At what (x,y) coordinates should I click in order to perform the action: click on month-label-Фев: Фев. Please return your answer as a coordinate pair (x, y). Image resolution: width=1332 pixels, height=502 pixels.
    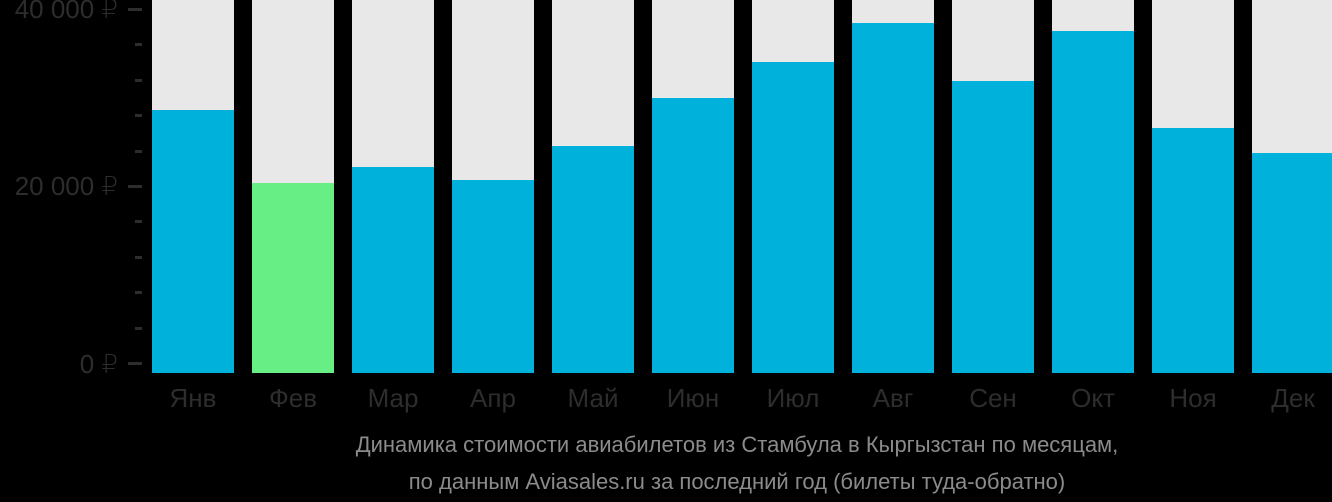
    Looking at the image, I should click on (293, 398).